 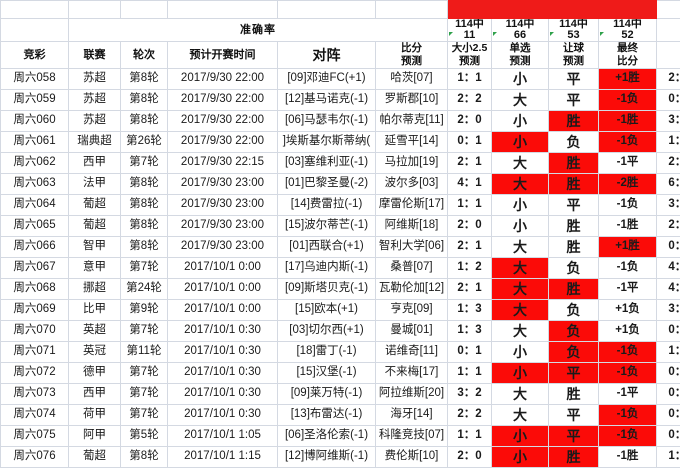 I want to click on cell-kickoff: 2017/10/1 1:05, so click(x=223, y=436).